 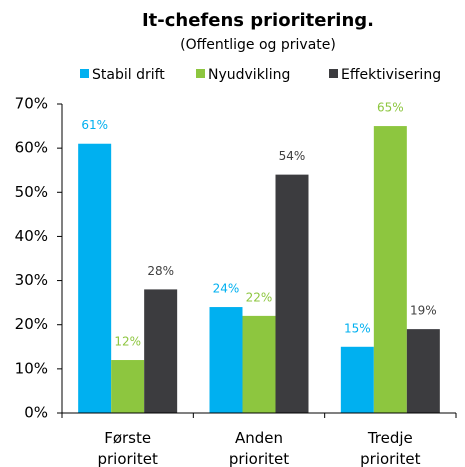 What do you see at coordinates (127, 342) in the screenshot?
I see `data-label: 12%` at bounding box center [127, 342].